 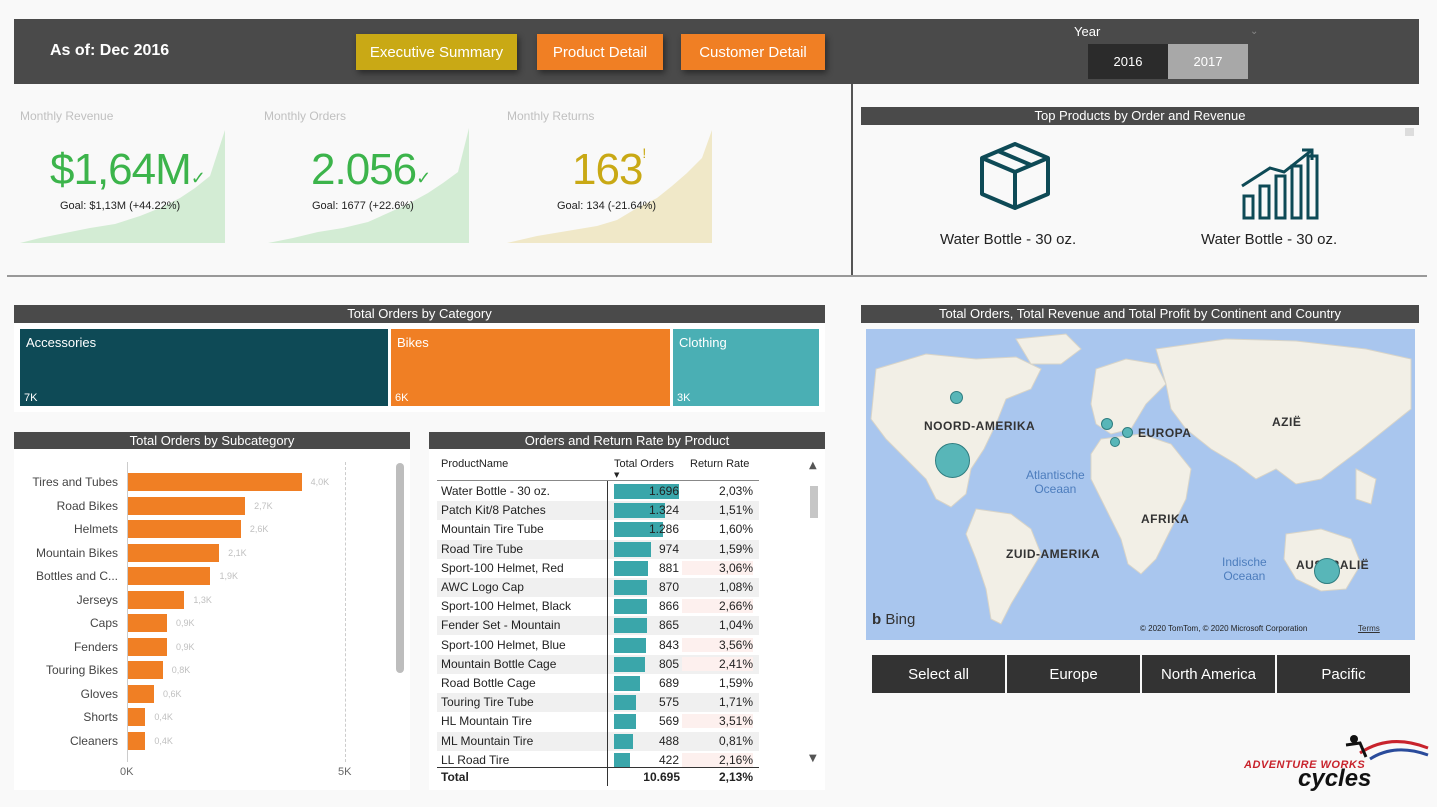 What do you see at coordinates (753, 52) in the screenshot?
I see `customer-detail-button: Customer Detail` at bounding box center [753, 52].